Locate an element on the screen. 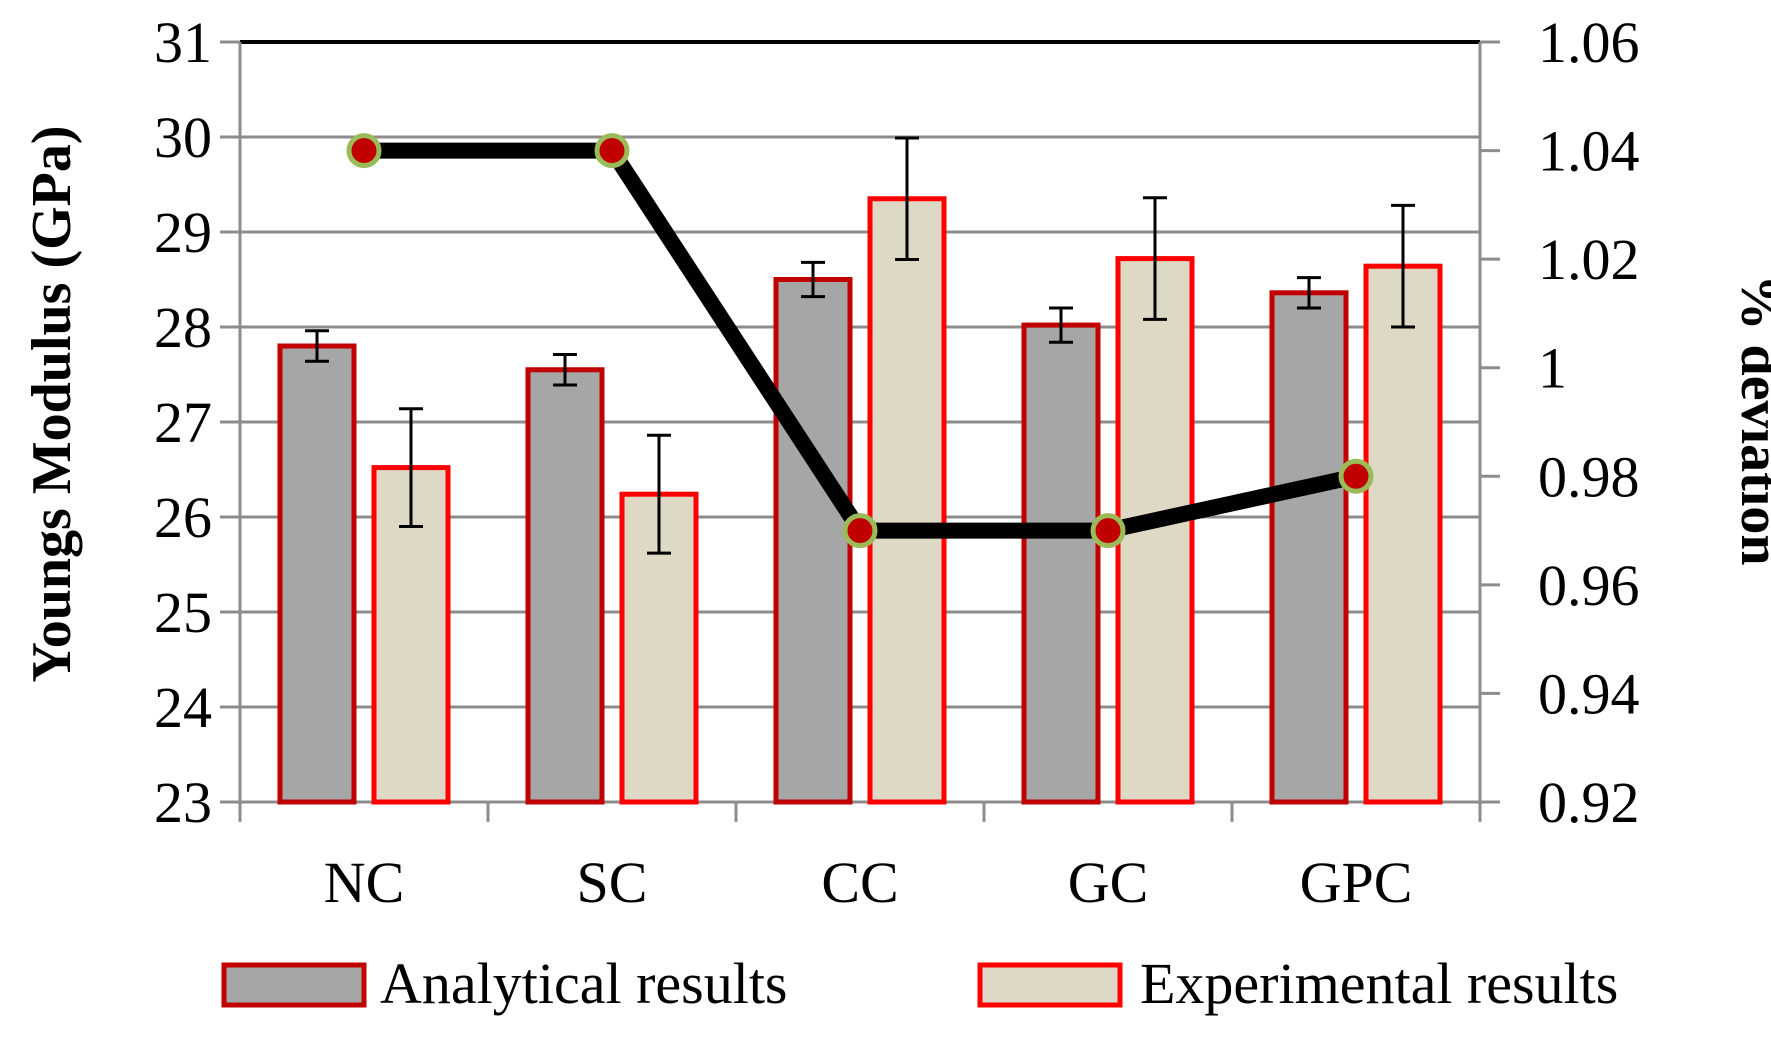 The height and width of the screenshot is (1038, 1771). left-tick-label: 25 is located at coordinates (183, 612).